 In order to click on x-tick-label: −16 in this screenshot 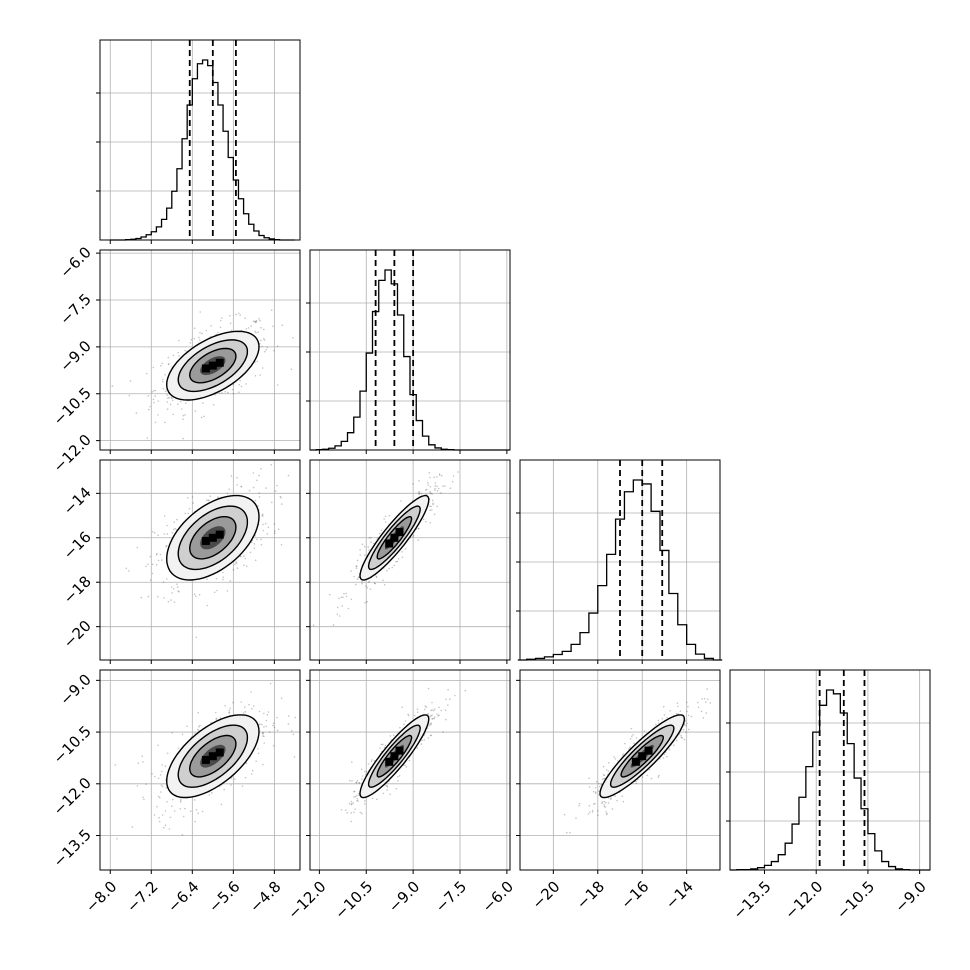, I will do `click(634, 895)`.